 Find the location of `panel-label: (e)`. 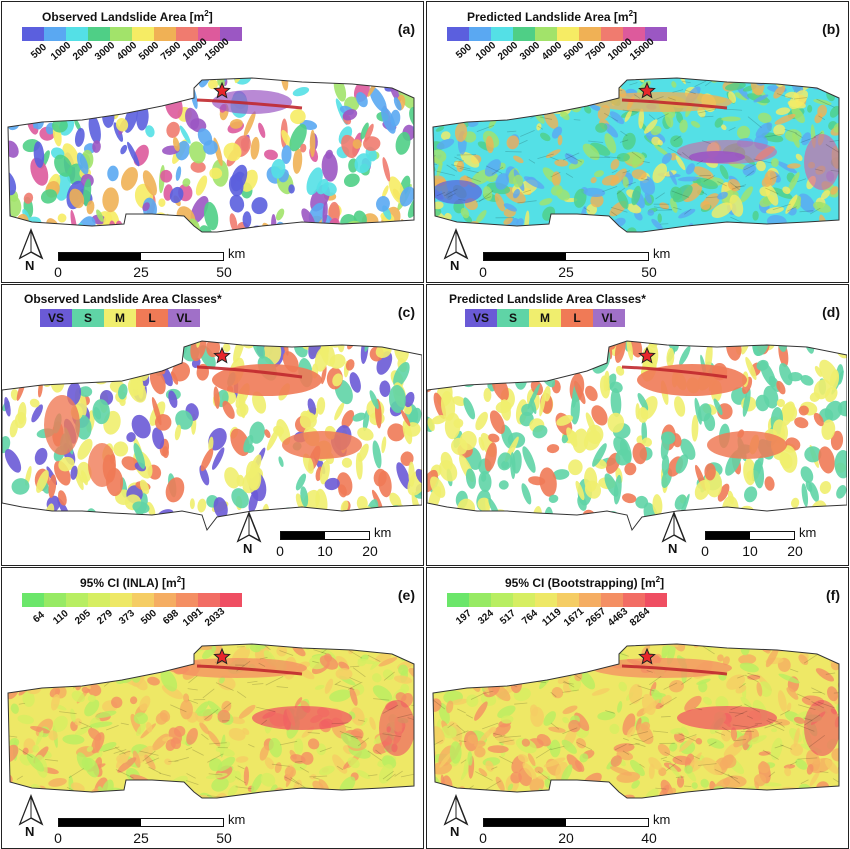

panel-label: (e) is located at coordinates (406, 595).